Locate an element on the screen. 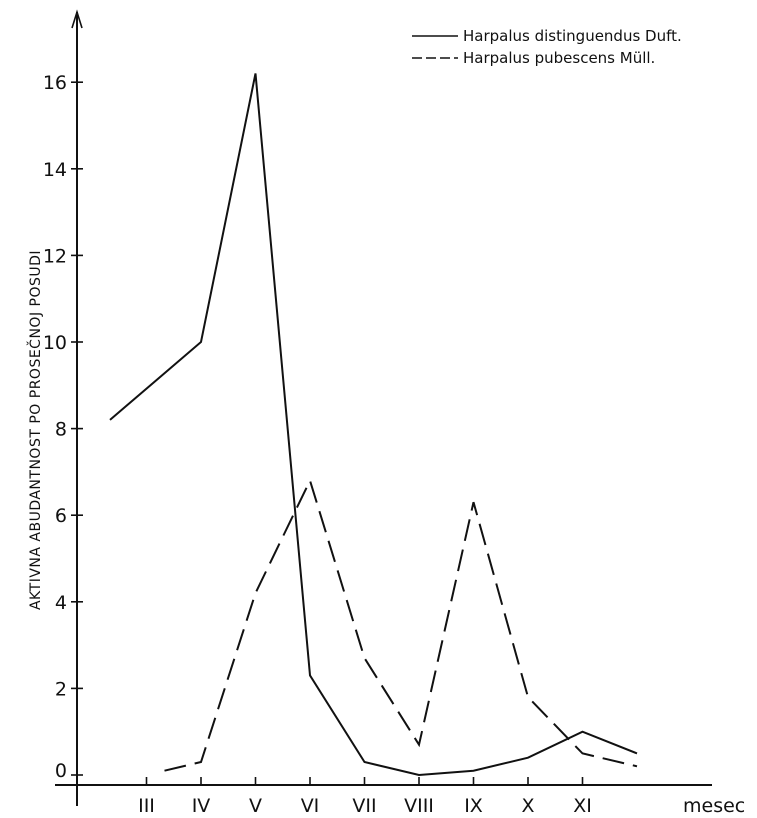 The width and height of the screenshot is (757, 818). x-tick-label: XI is located at coordinates (582, 806).